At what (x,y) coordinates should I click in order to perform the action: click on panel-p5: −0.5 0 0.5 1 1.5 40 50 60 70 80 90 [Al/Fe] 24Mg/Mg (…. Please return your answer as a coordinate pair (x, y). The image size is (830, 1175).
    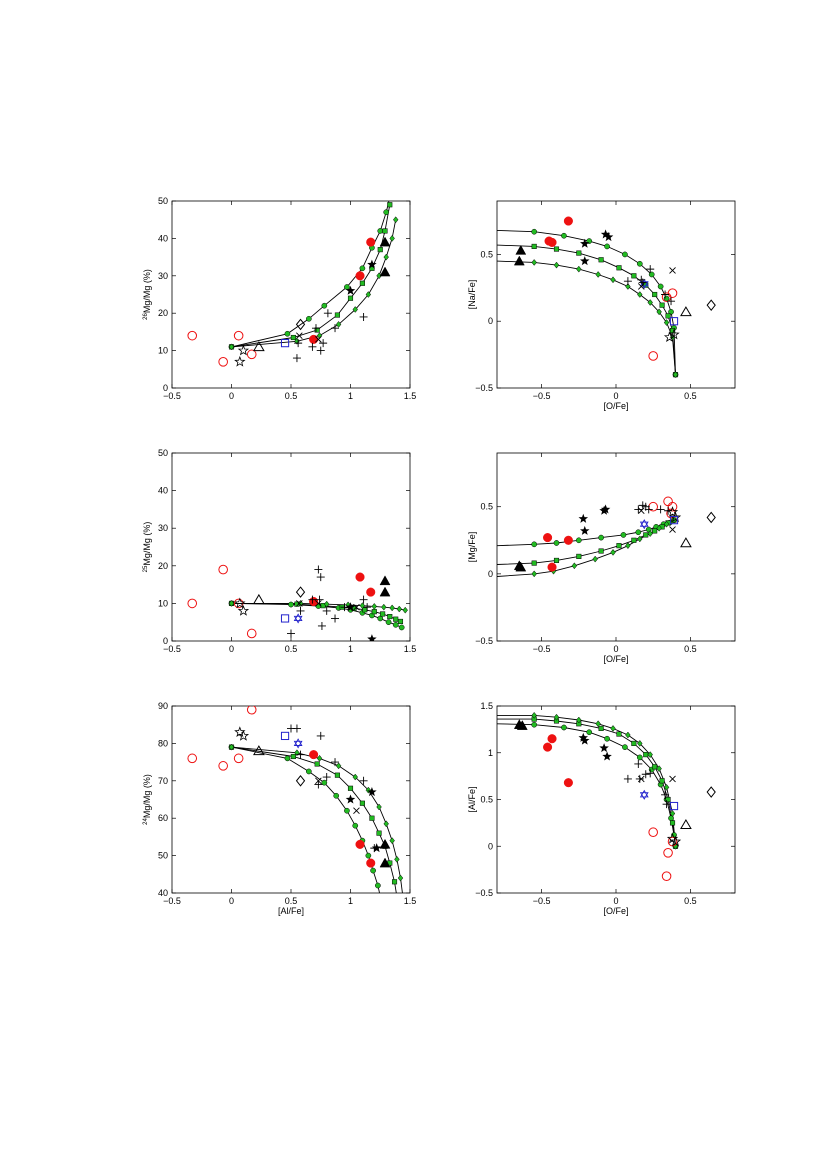
    Looking at the image, I should click on (279, 808).